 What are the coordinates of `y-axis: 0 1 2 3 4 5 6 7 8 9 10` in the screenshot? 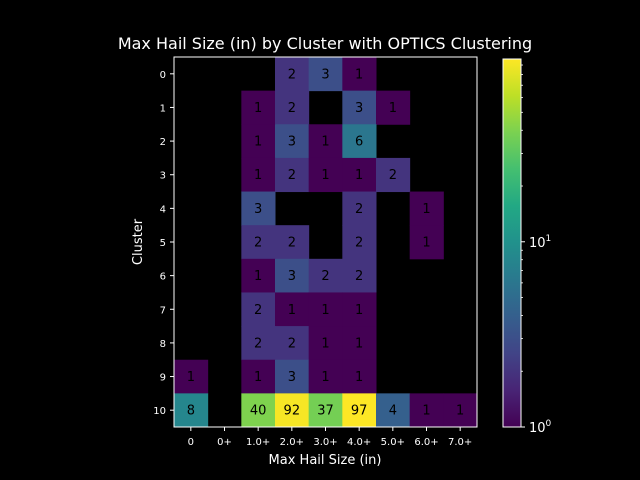 It's located at (163, 243).